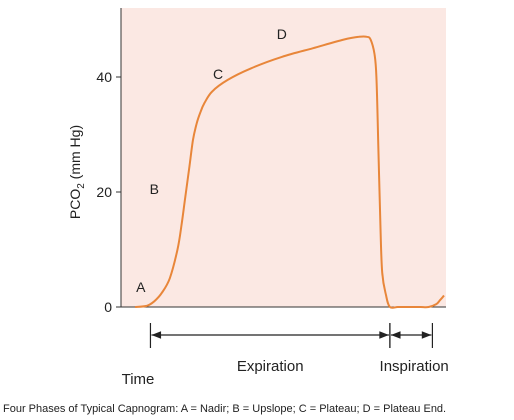 The image size is (514, 420). I want to click on phase-bracket-group: Expiration Inspiration, so click(299, 349).